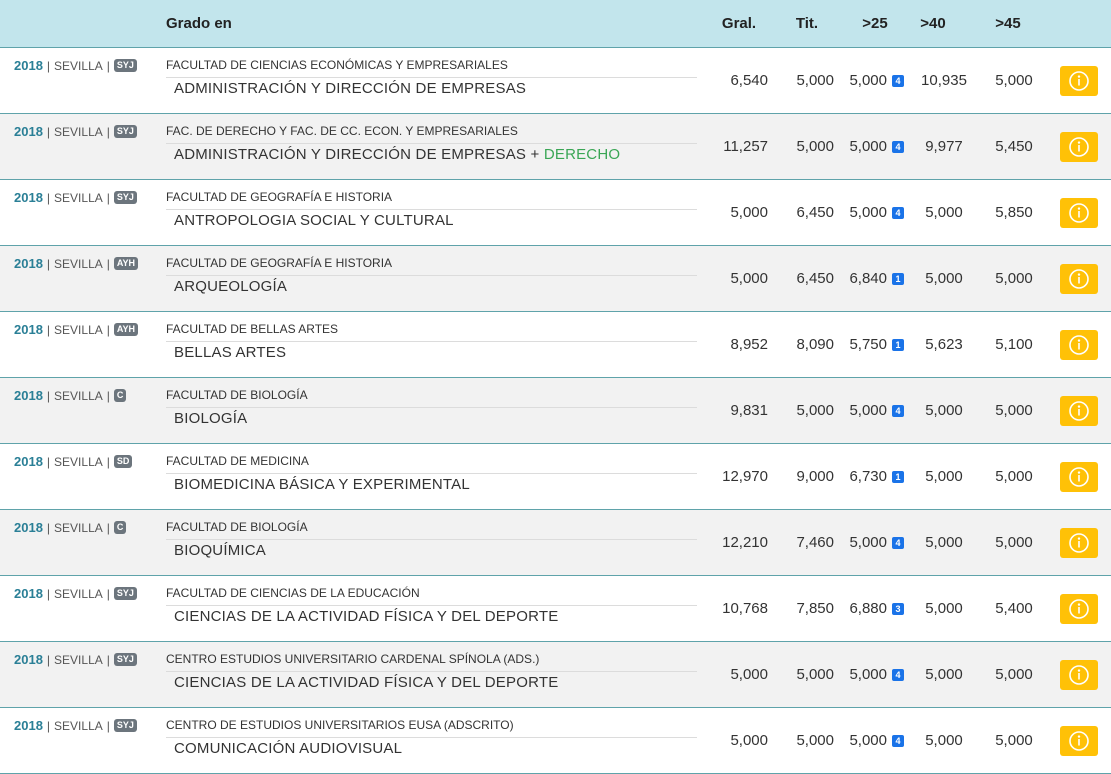  What do you see at coordinates (749, 212) in the screenshot?
I see `grade-general: 5,000` at bounding box center [749, 212].